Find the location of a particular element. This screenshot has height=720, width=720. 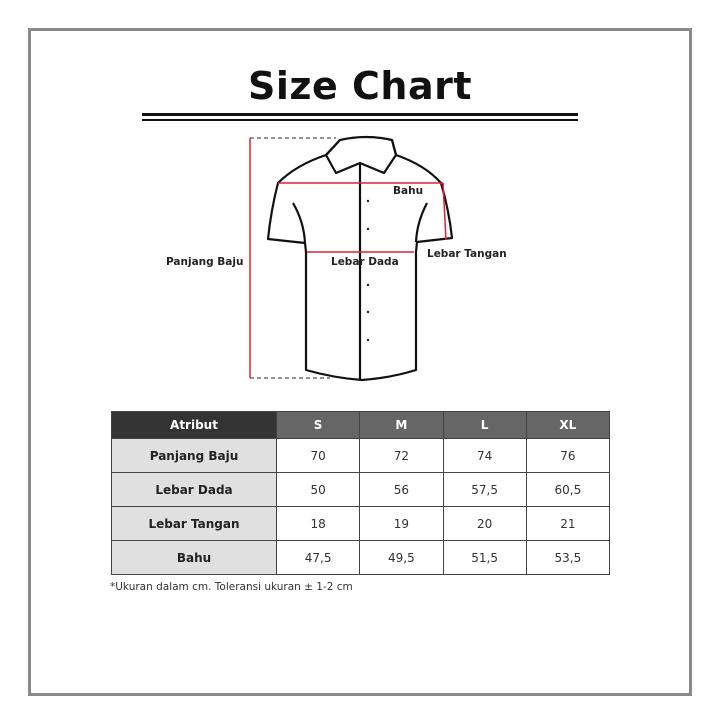

table-row: Lebar Tangan 18 19 20 21 is located at coordinates (361, 523).